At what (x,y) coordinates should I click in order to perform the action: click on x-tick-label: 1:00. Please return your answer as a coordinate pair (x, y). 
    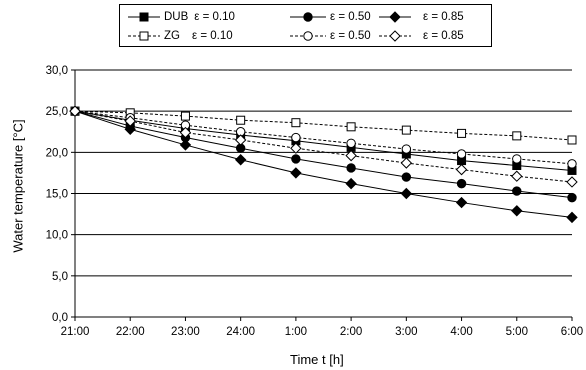
    Looking at the image, I should click on (296, 332).